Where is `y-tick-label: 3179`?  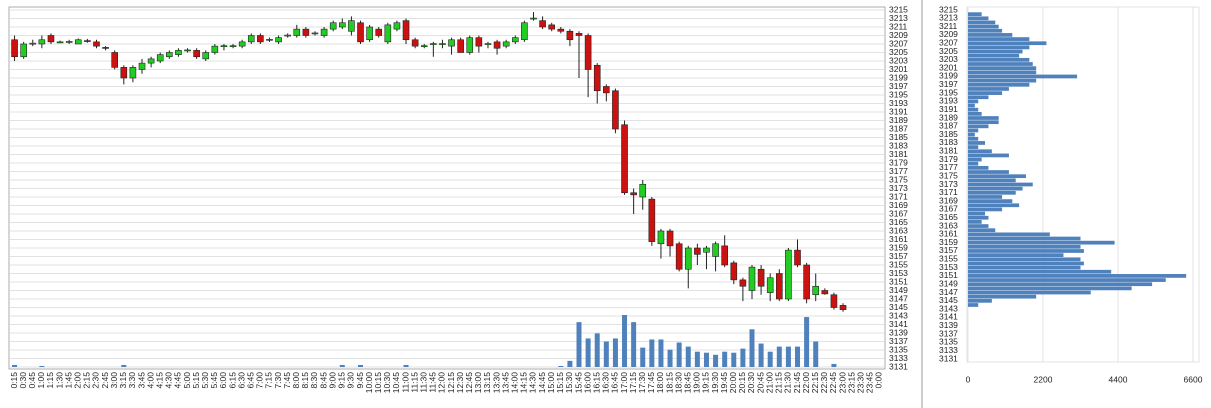 y-tick-label: 3179 is located at coordinates (898, 162).